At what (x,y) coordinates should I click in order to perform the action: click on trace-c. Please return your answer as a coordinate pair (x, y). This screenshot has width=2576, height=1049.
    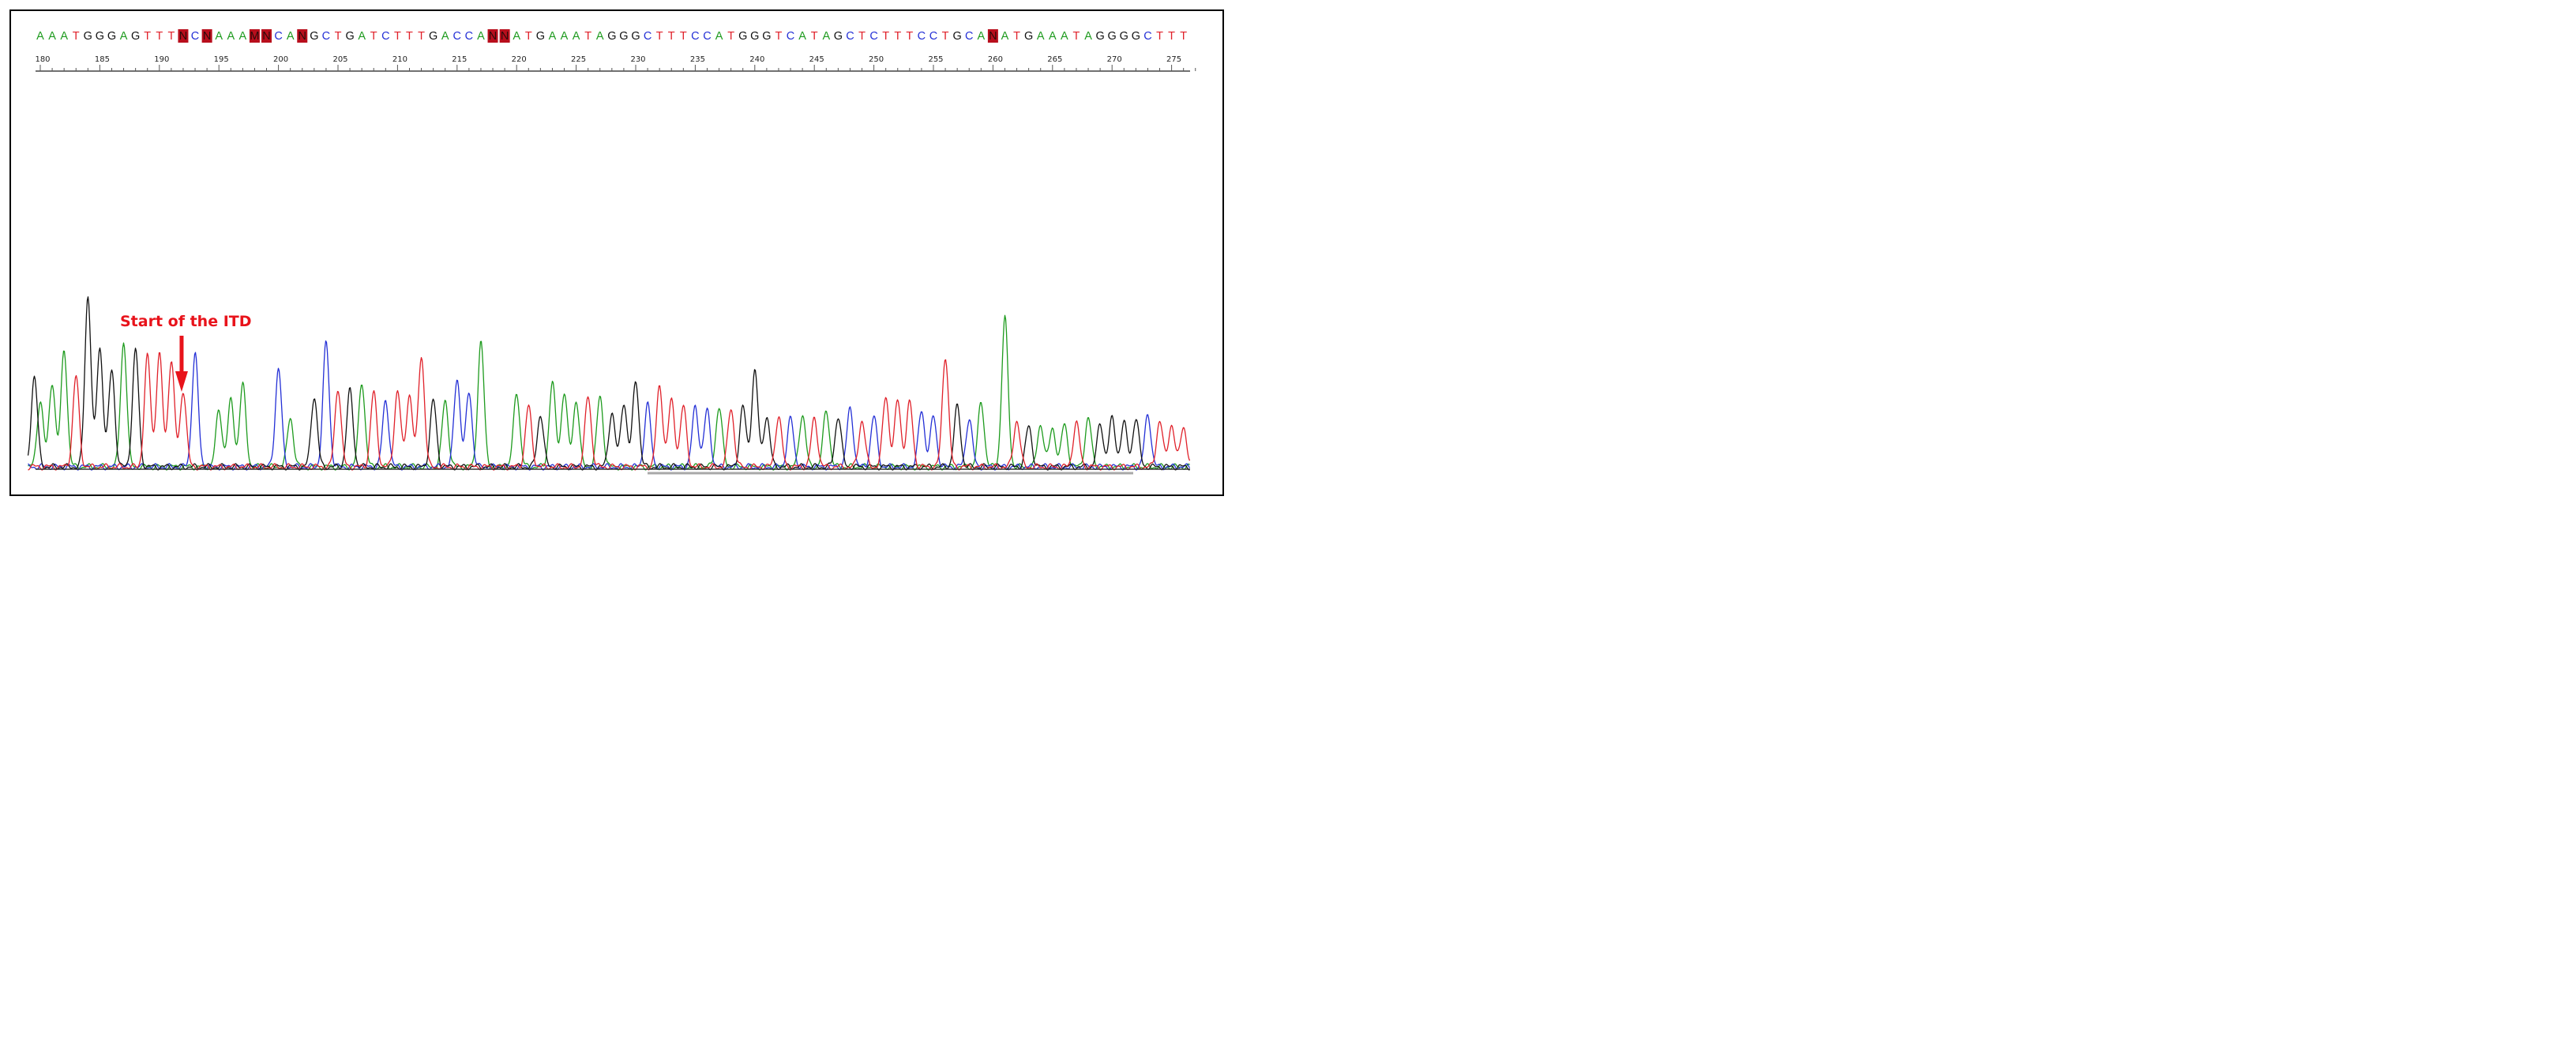
    Looking at the image, I should click on (609, 405).